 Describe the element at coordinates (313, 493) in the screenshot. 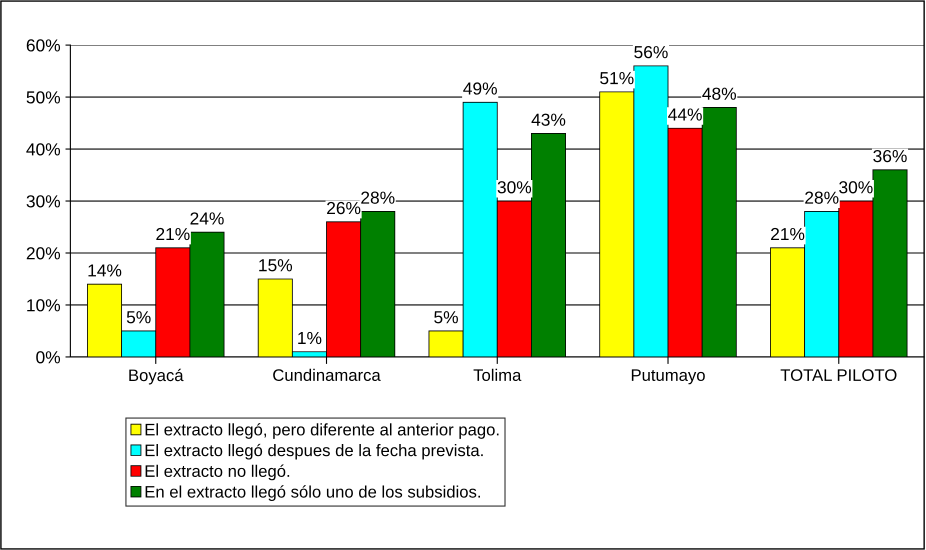

I see `legend-label: En el extracto llegó sólo uno de los subsidios.` at that location.